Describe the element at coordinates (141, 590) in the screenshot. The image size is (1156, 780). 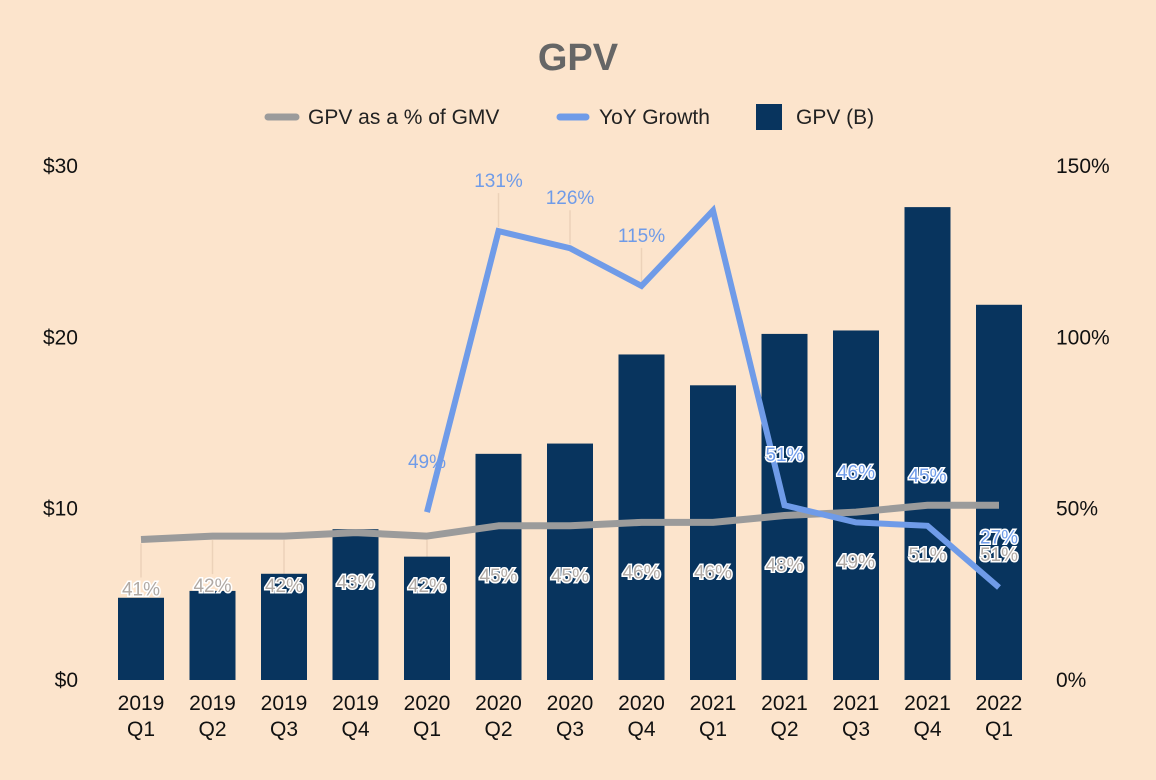
I see `gpv-pct-data-label: 41%` at that location.